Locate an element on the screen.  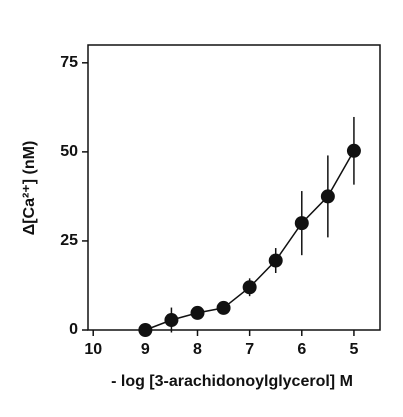
y-tick-label: 25 is located at coordinates (69, 240).